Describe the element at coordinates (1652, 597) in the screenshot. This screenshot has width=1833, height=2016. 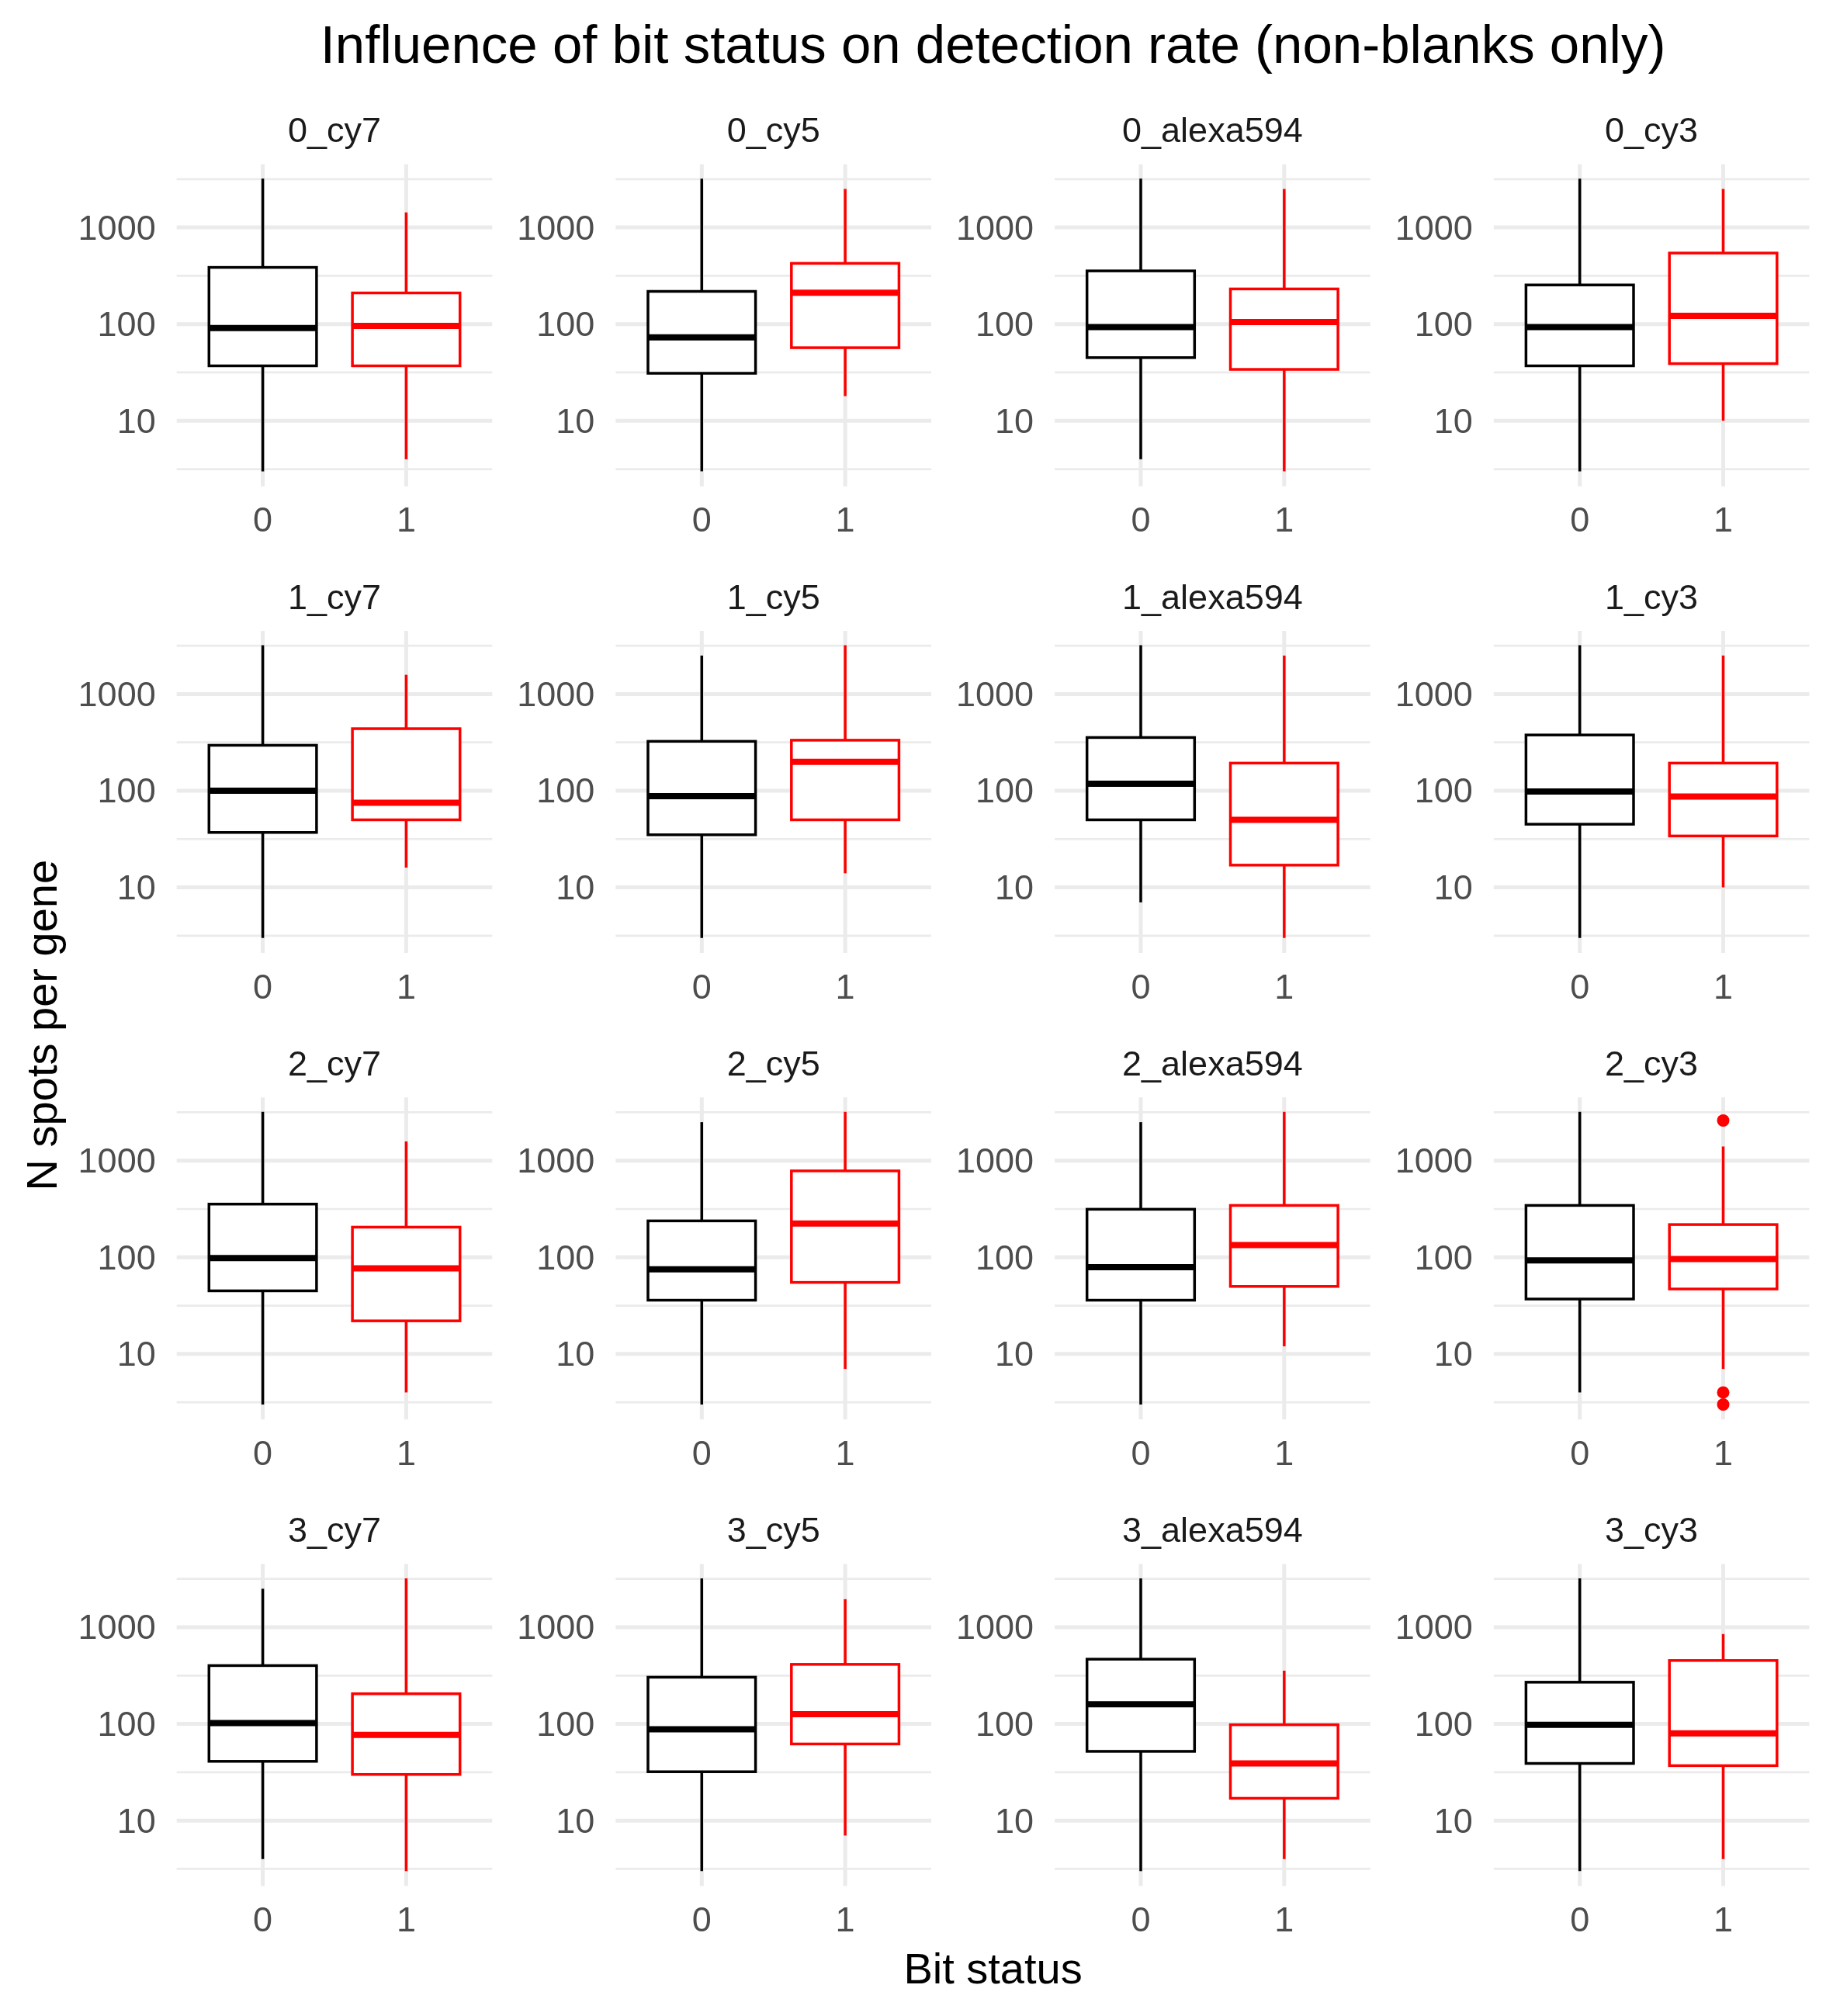
I see `chart-title: 1_cy3` at that location.